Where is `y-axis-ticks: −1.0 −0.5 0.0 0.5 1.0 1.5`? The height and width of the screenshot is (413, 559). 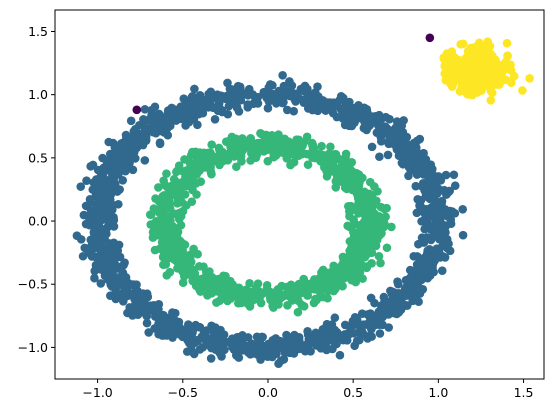 y-axis-ticks: −1.0 −0.5 0.0 0.5 1.0 1.5 is located at coordinates (36, 189).